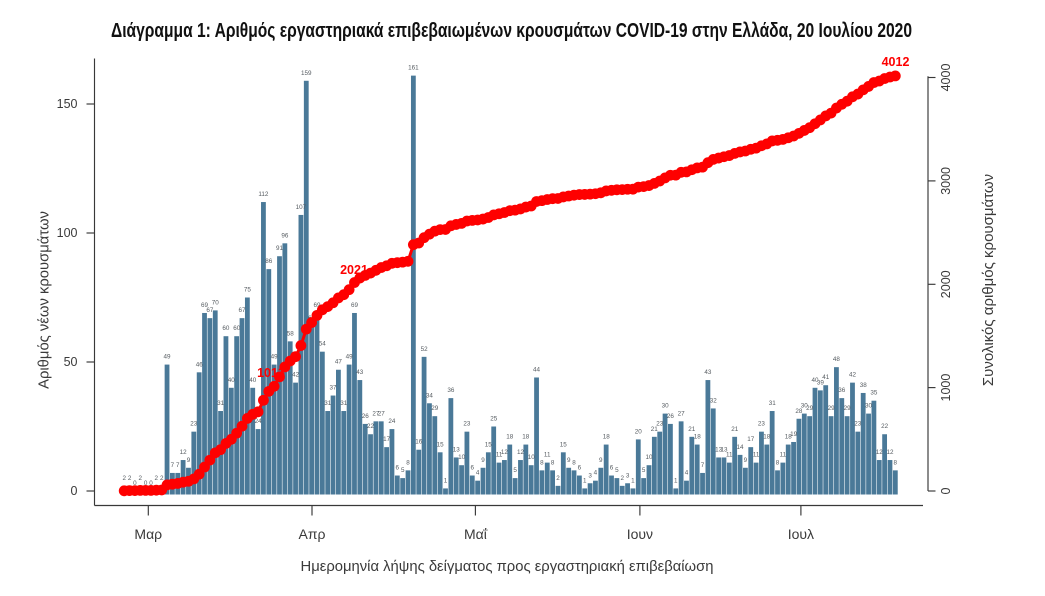  What do you see at coordinates (312, 534) in the screenshot?
I see `svg-text: Απρ` at bounding box center [312, 534].